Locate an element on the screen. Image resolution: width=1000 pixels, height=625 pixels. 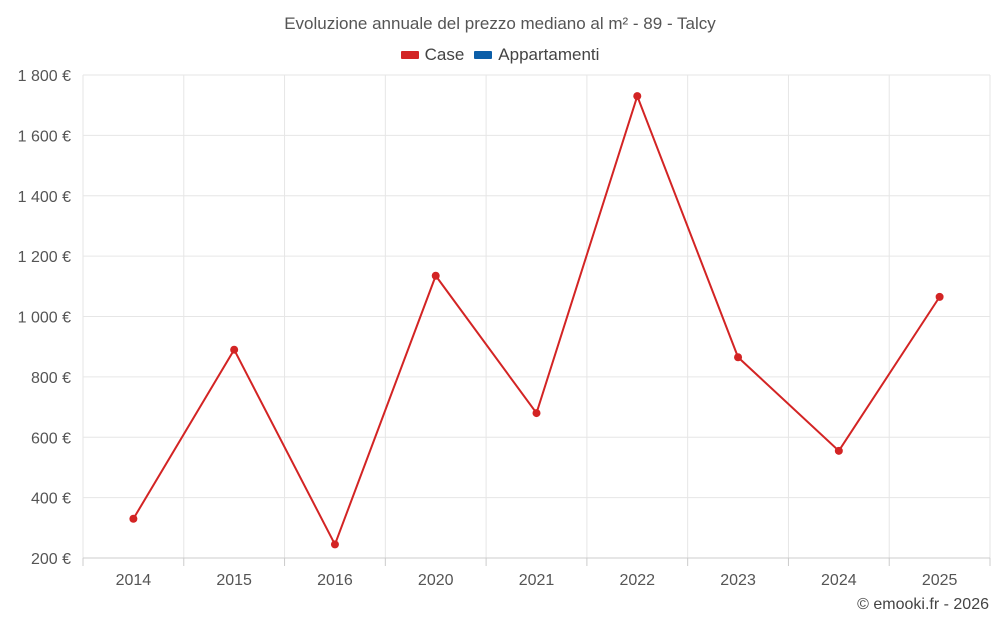
y-tick-label: 1 000 € is located at coordinates (44, 318).